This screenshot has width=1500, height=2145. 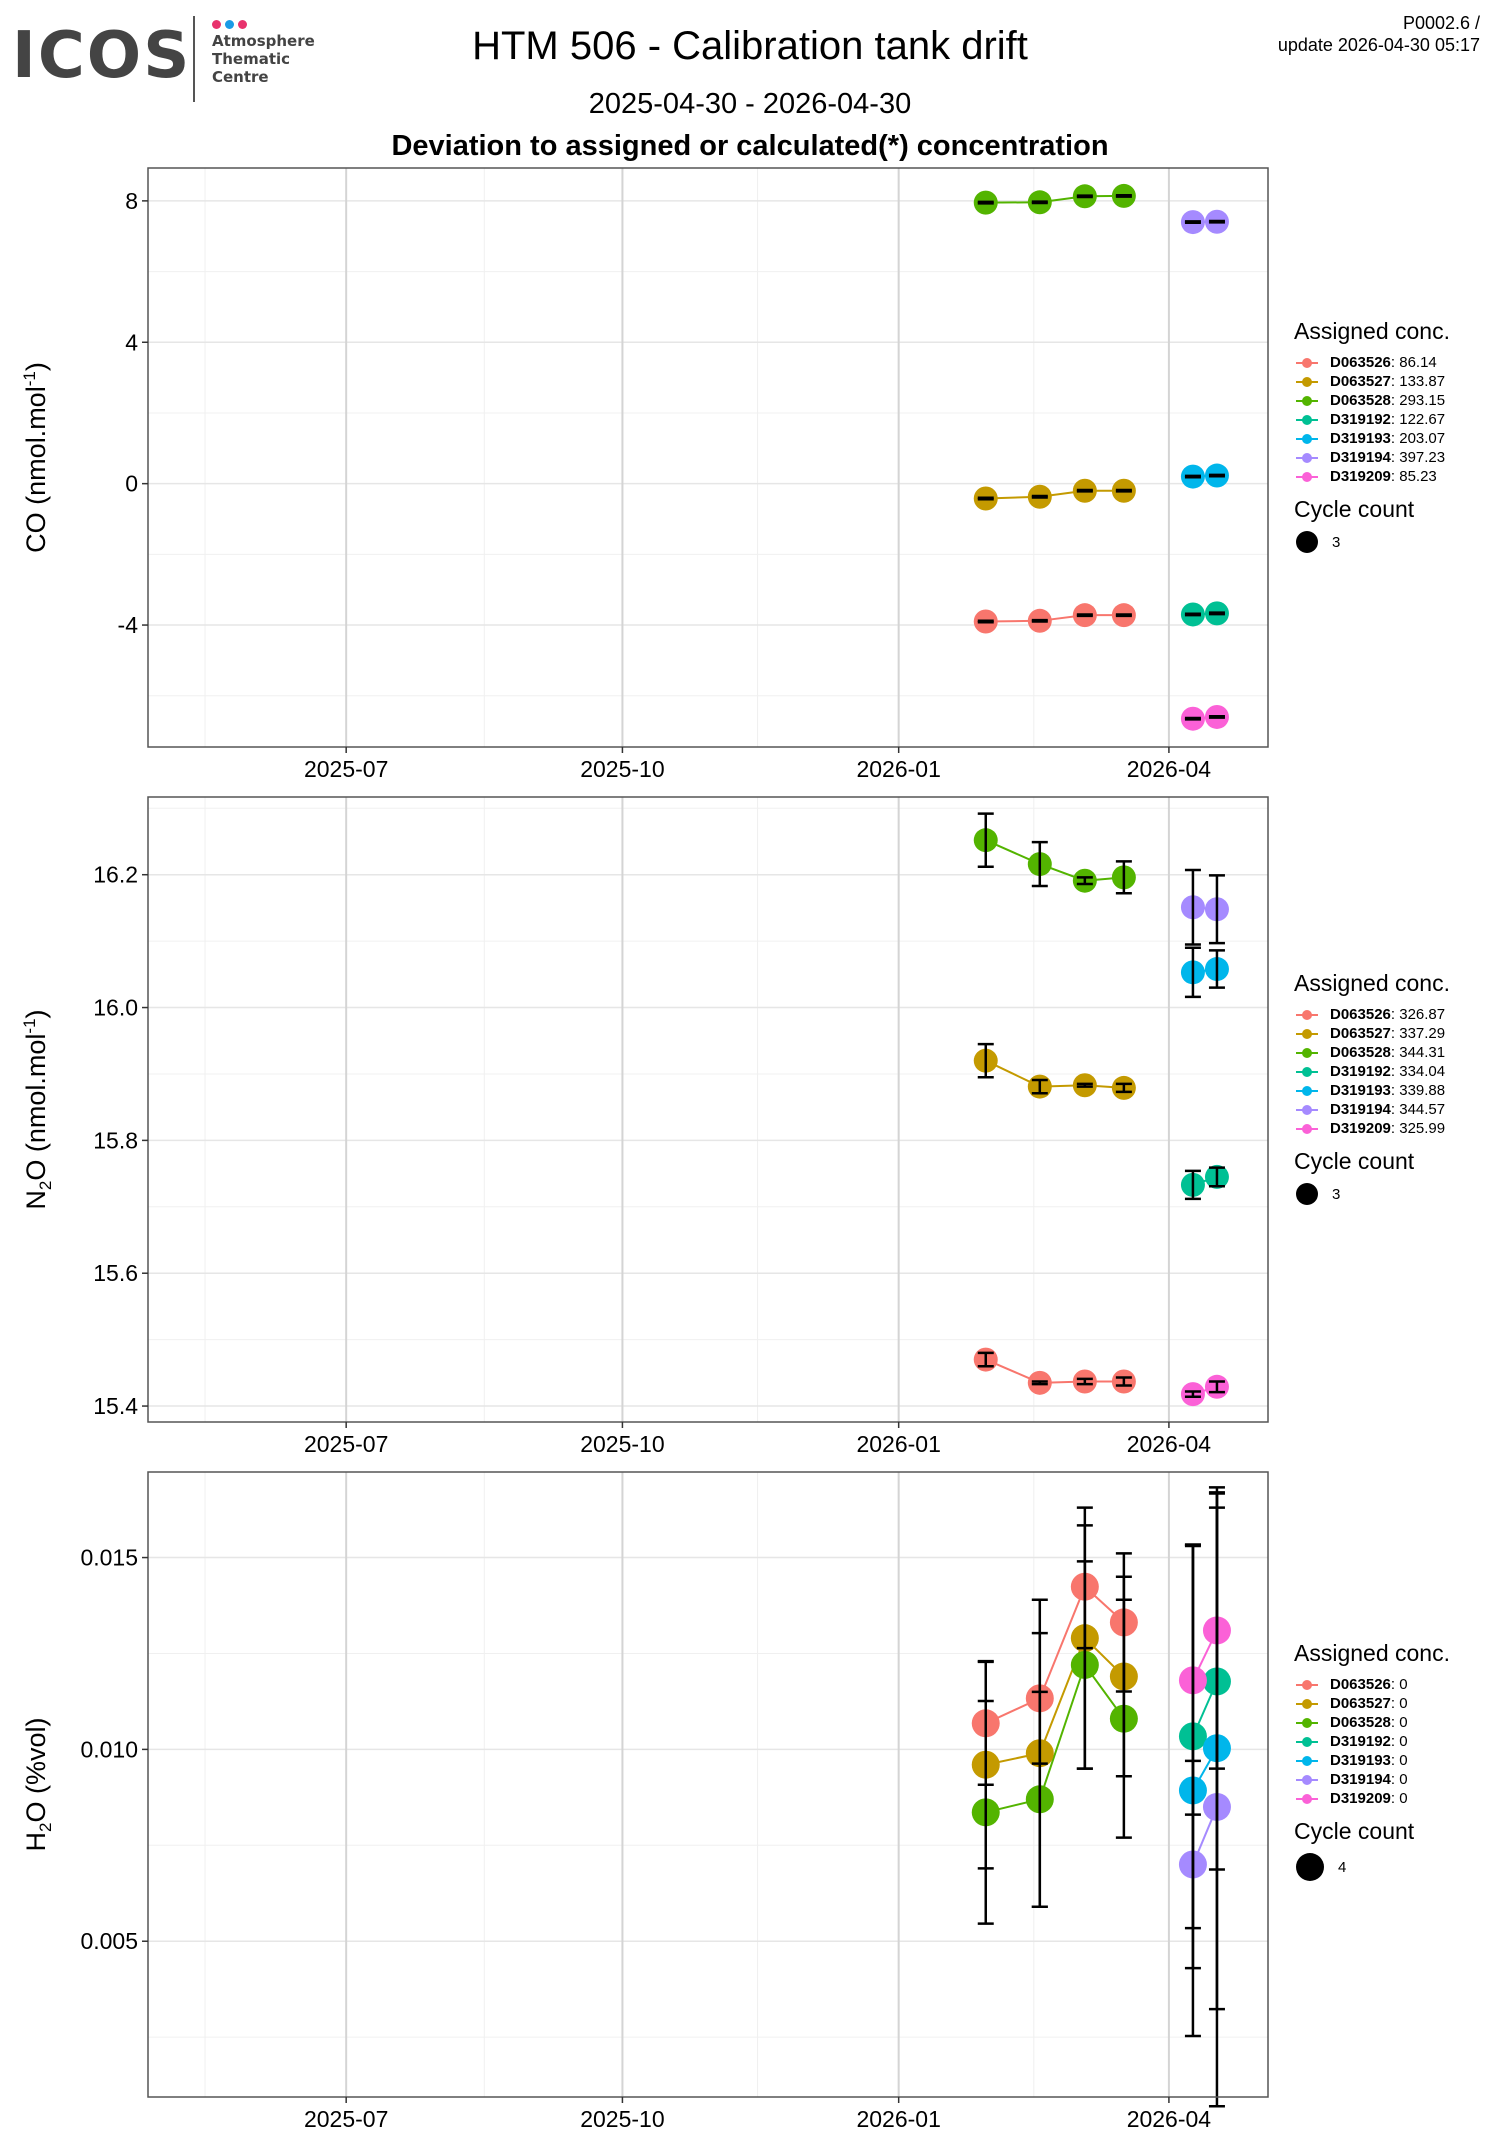 I want to click on legend-item: D063528: 293.15, so click(x=1372, y=400).